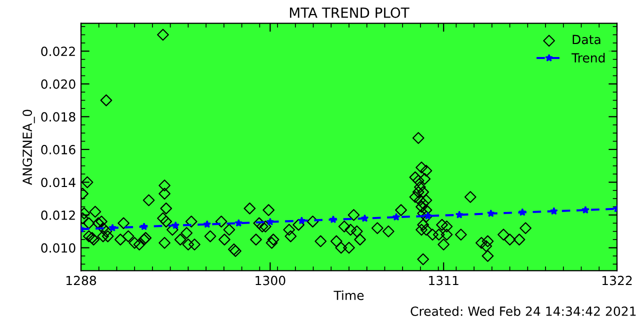  Describe the element at coordinates (617, 281) in the screenshot. I see `x-tick-label: 1322` at that location.